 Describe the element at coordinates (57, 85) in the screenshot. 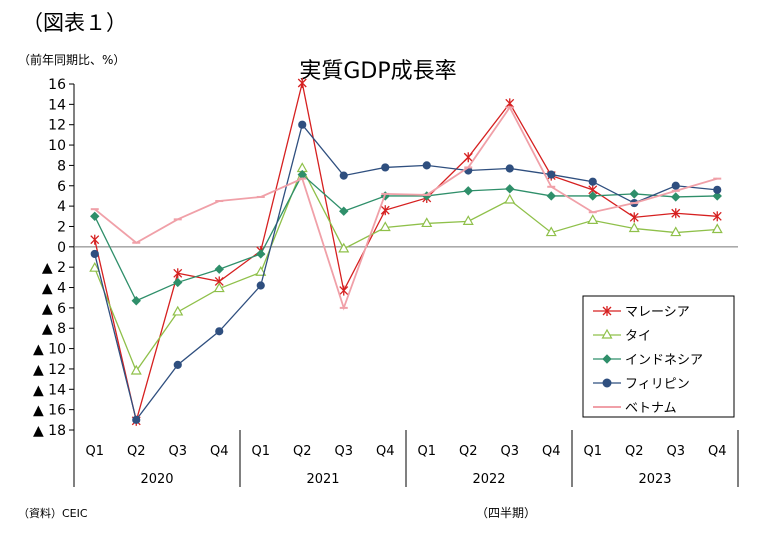

I see `y-tick-label: 16` at that location.